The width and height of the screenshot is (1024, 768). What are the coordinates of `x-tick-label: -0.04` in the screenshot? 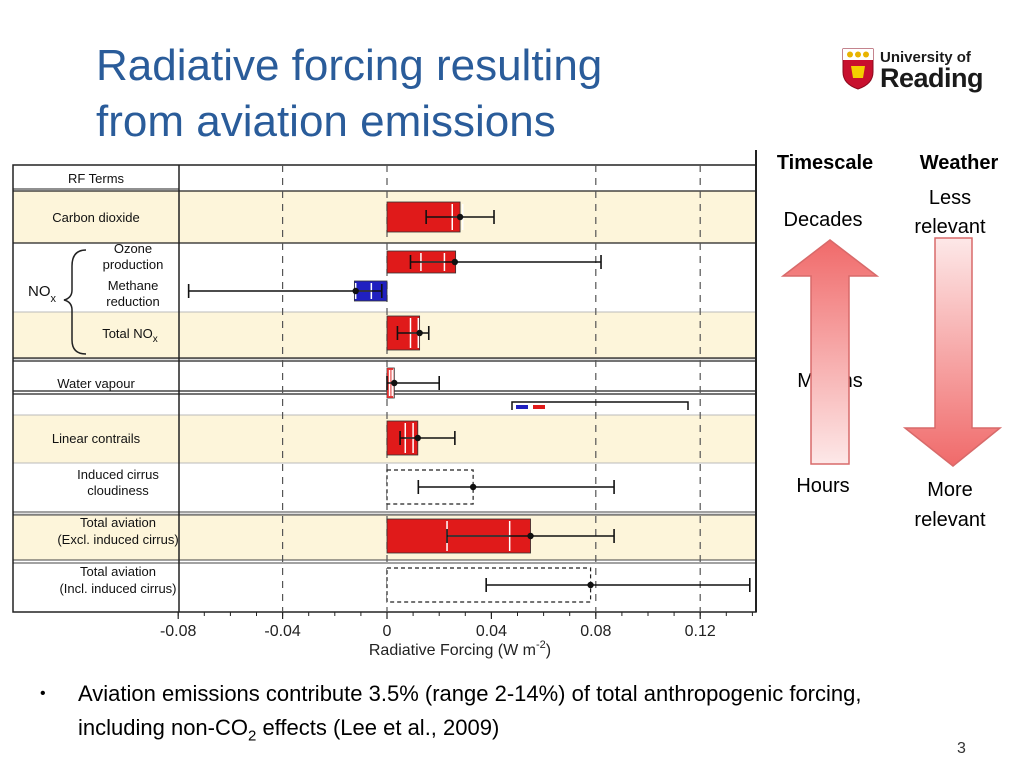 It's located at (282, 631).